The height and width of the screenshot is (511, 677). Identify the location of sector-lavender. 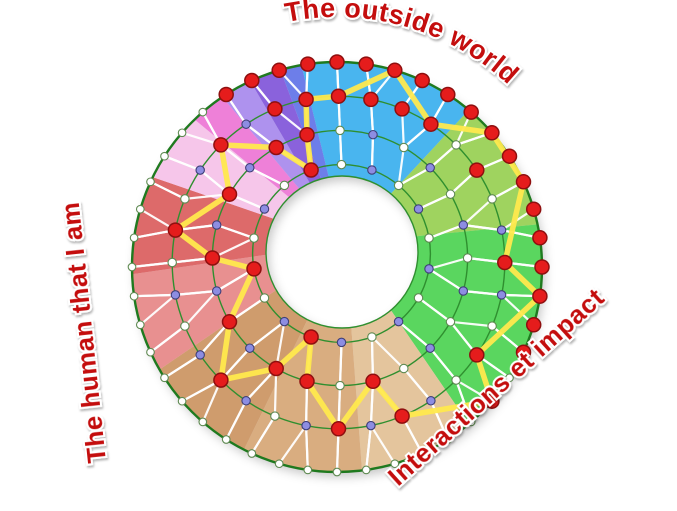
(266, 135).